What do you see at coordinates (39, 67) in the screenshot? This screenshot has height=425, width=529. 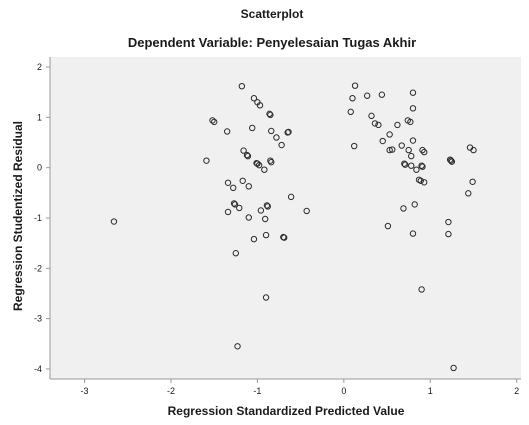 I see `y-tick-label: 2` at bounding box center [39, 67].